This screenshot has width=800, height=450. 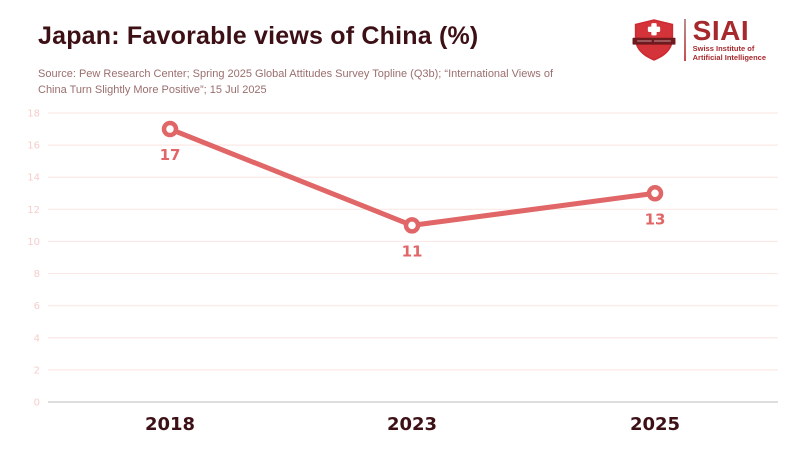 What do you see at coordinates (37, 370) in the screenshot?
I see `y-tick-label: 2` at bounding box center [37, 370].